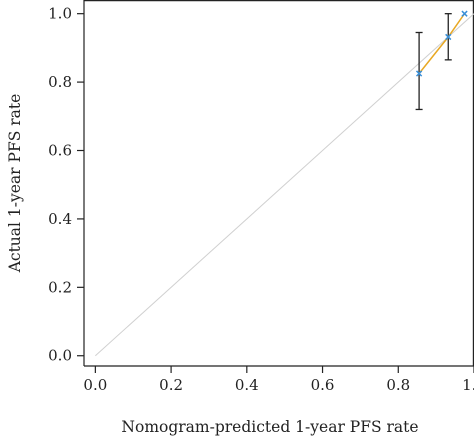  Describe the element at coordinates (60, 151) in the screenshot. I see `y-tick-label: 0.6` at that location.